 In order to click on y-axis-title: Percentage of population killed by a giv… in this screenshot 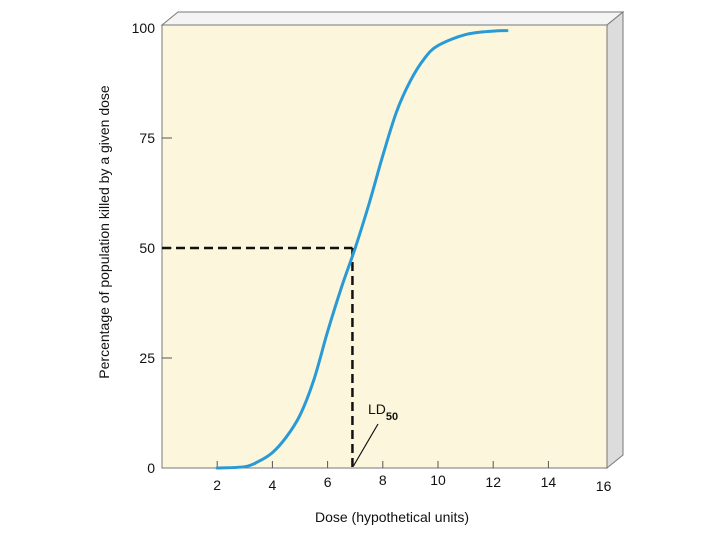, I will do `click(104, 232)`.